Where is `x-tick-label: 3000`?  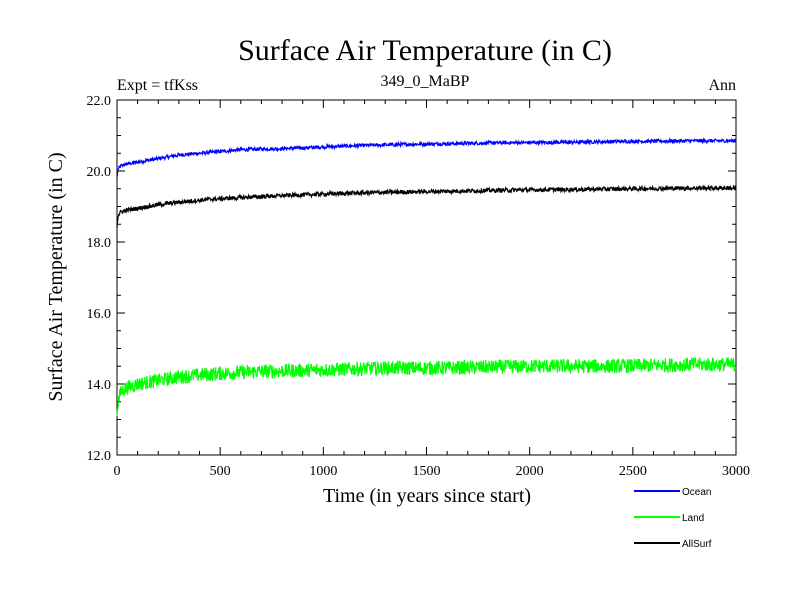 x-tick-label: 3000 is located at coordinates (736, 471).